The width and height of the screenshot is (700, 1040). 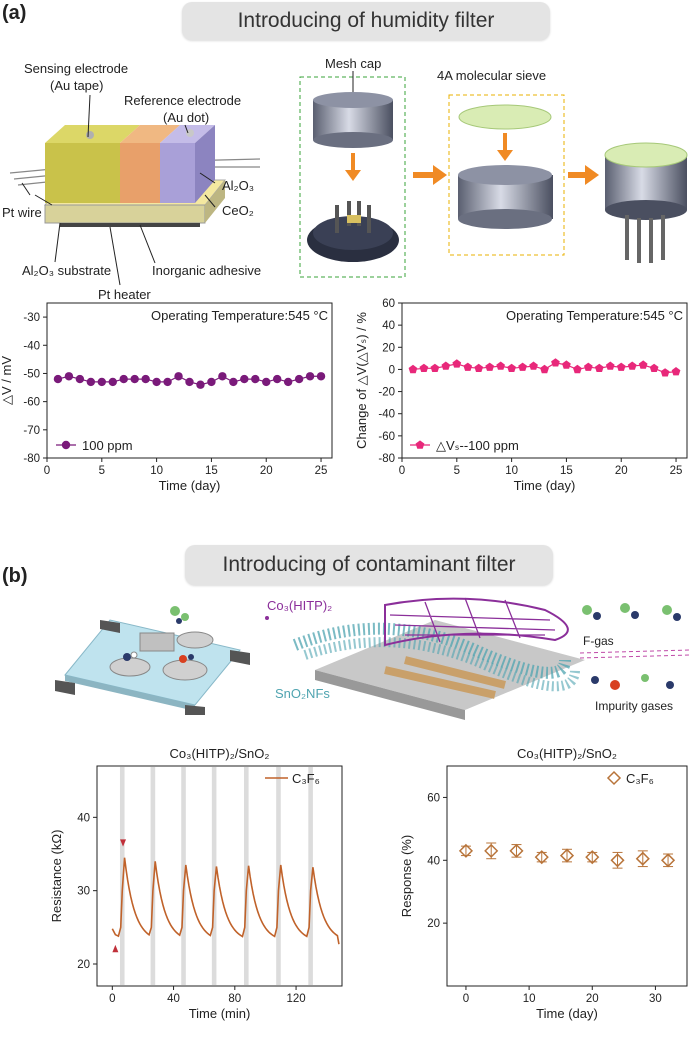 I want to click on down-arrow-icon, so click(x=353, y=175).